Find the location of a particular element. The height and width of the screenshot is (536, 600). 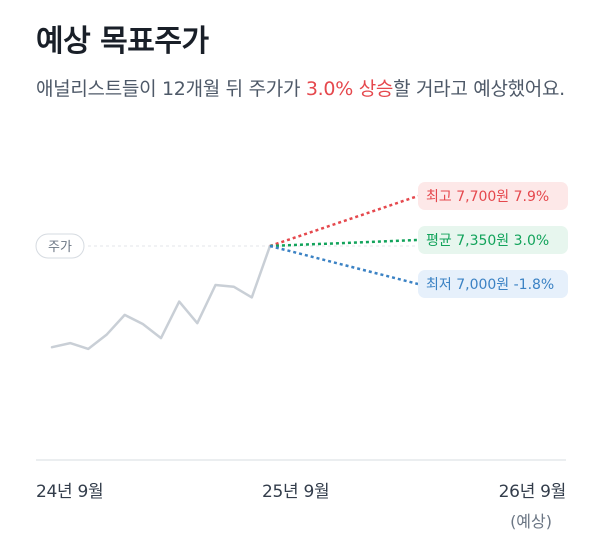

page-title: 예상 목표주가 is located at coordinates (122, 41).